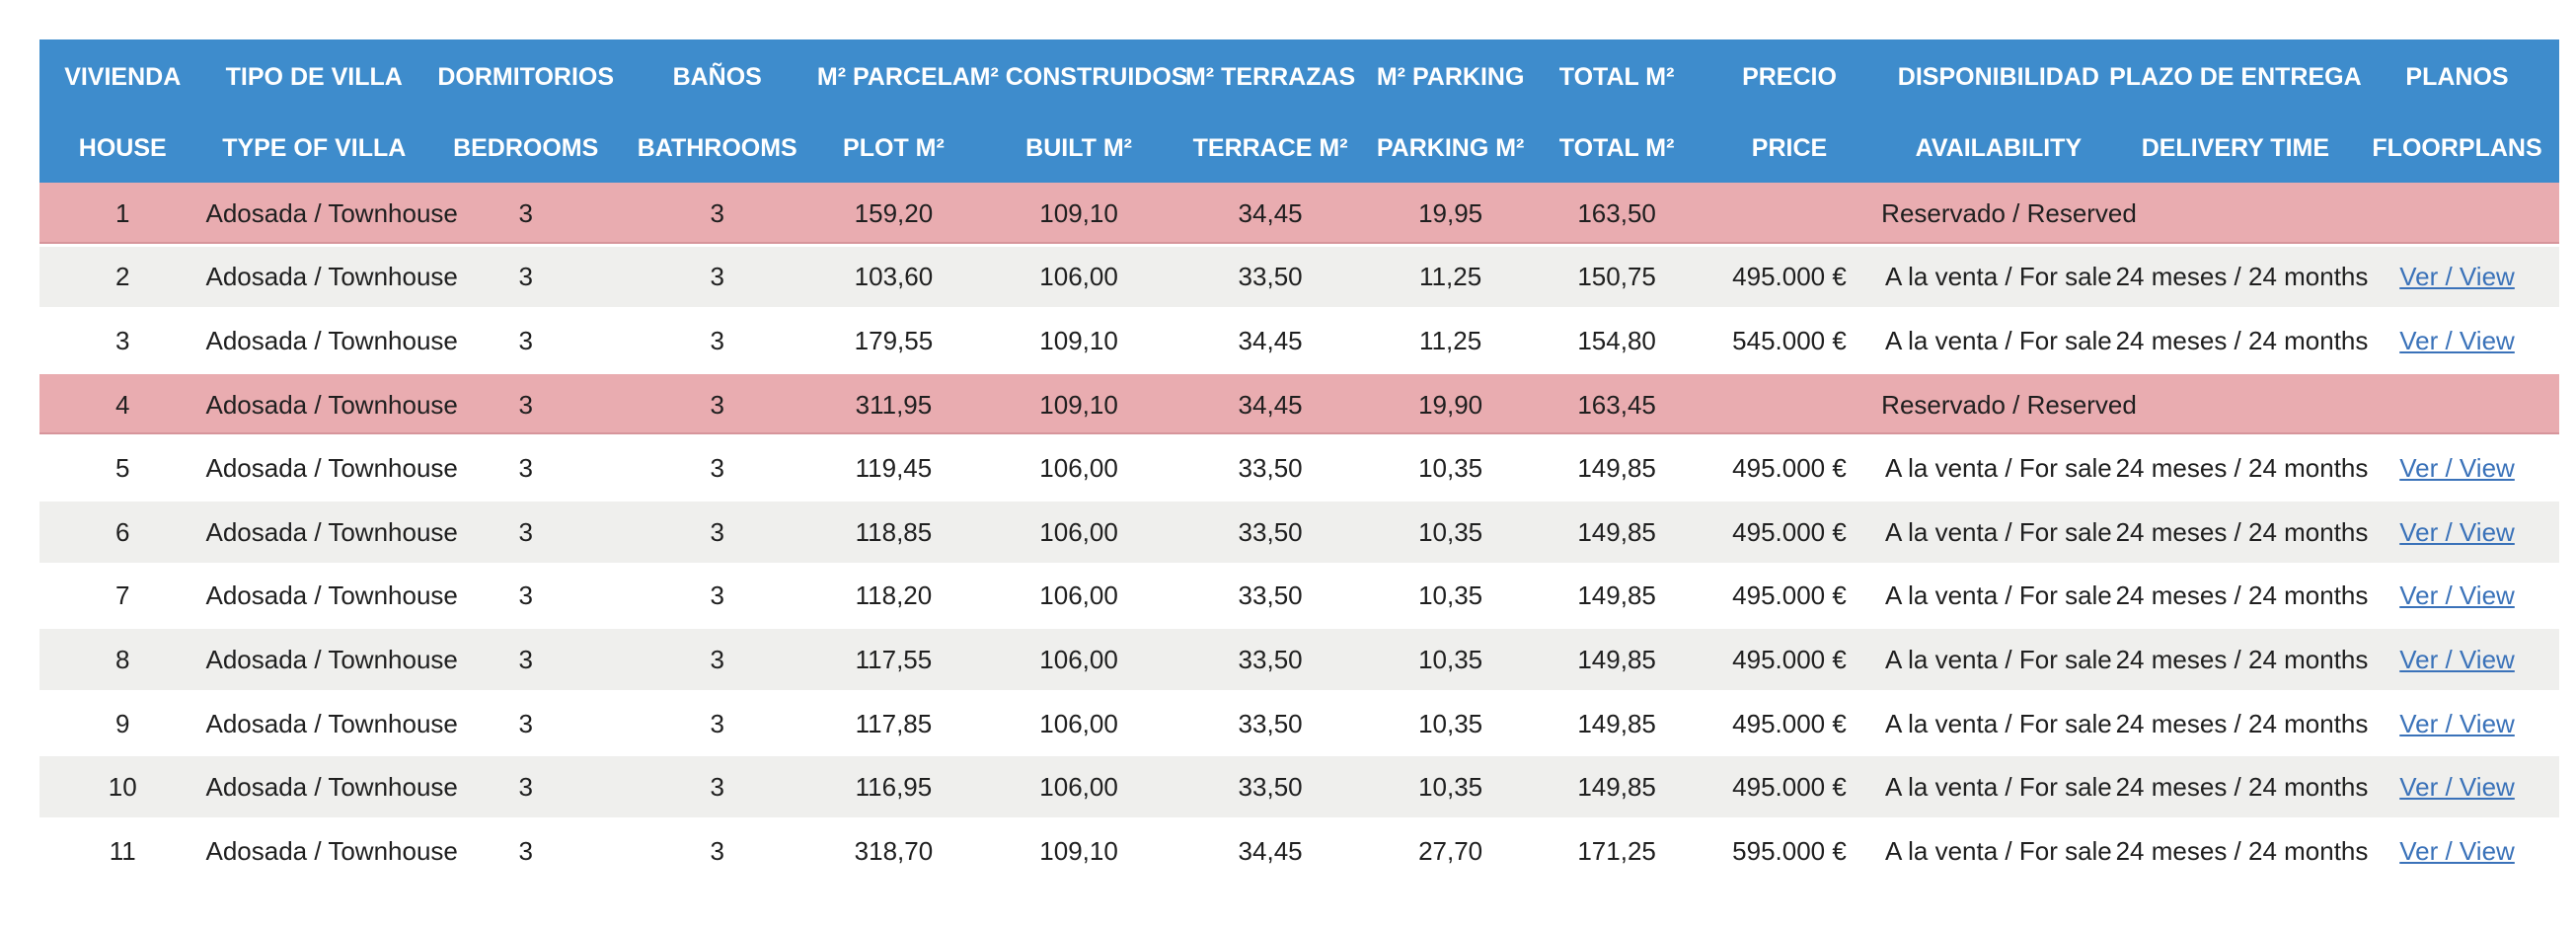 This screenshot has height=928, width=2576. Describe the element at coordinates (1079, 111) in the screenshot. I see `column-header-built-m2: M² CONSTRUIDOS BUILT M²` at that location.